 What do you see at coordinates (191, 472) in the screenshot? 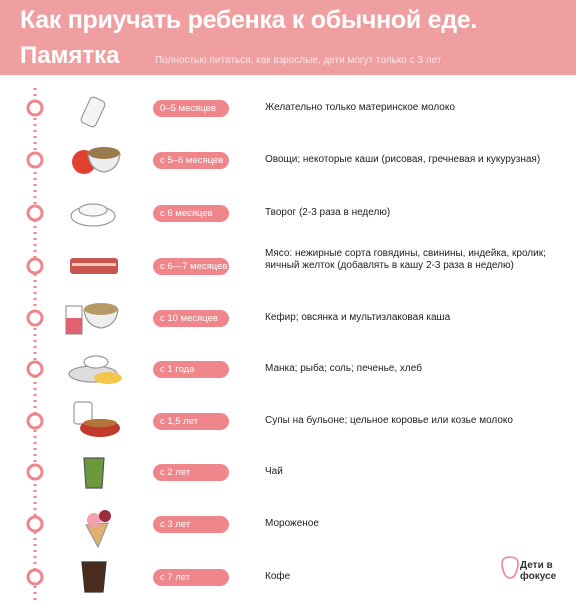
I see `age-pill: с 2 лет` at bounding box center [191, 472].